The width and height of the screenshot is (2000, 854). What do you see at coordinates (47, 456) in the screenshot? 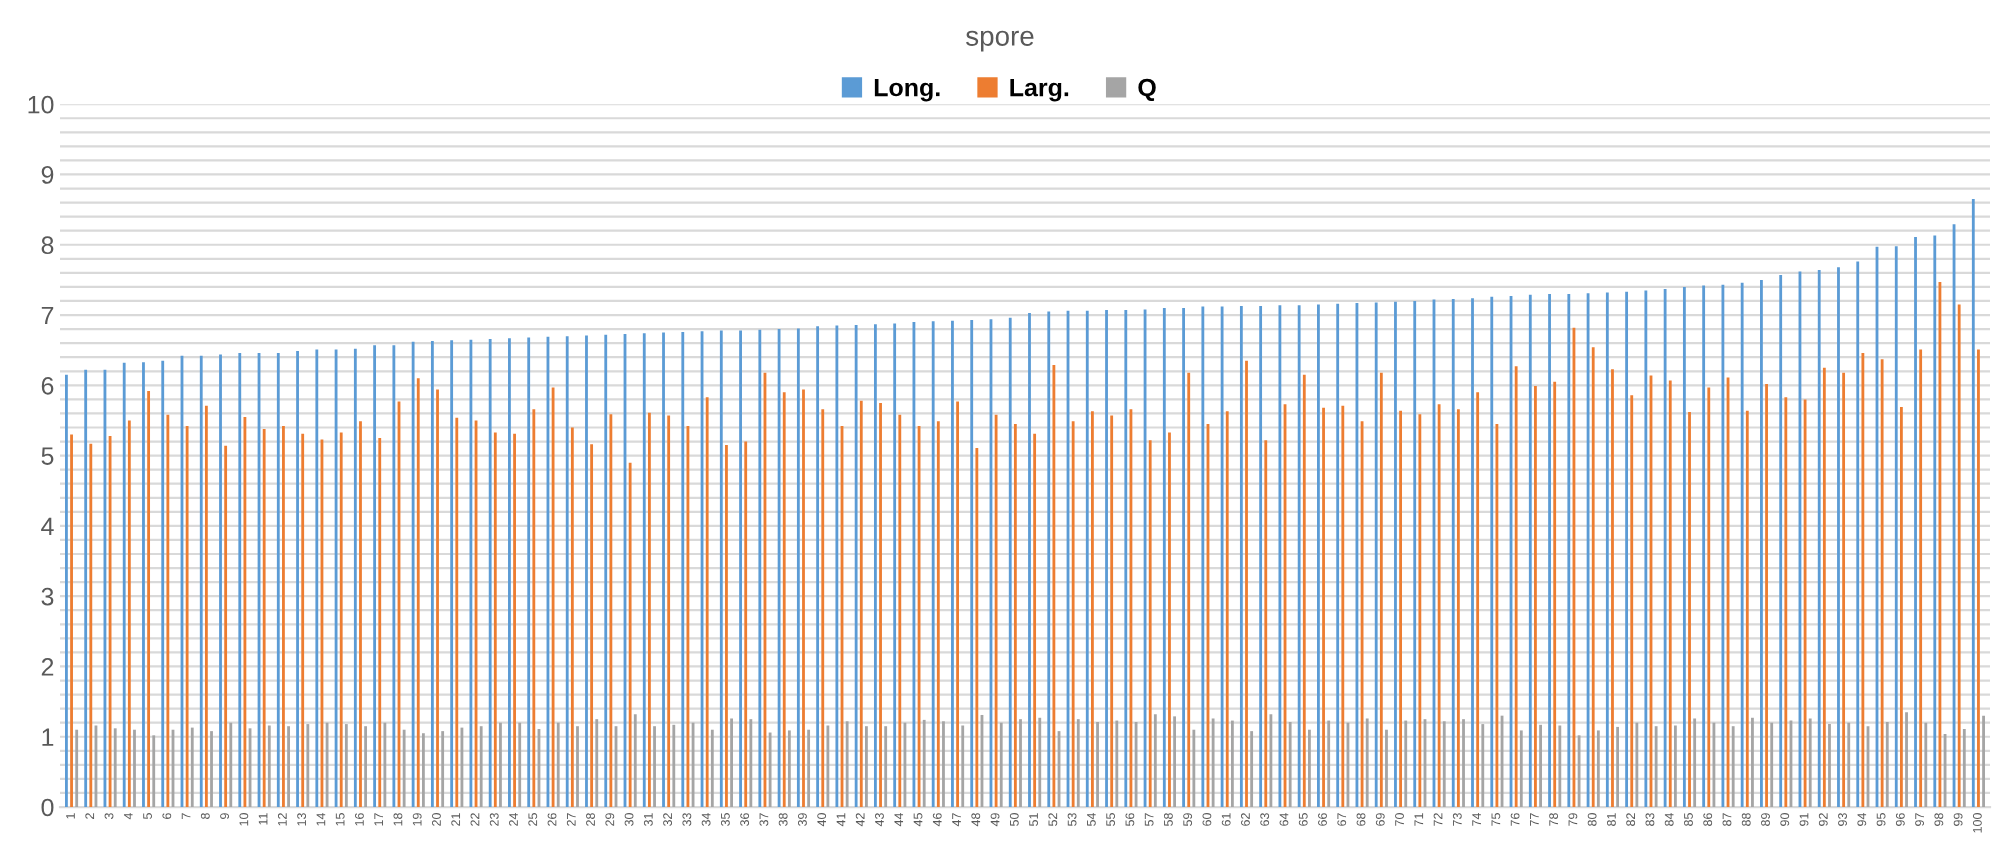
I see `y-tick-label: 5` at bounding box center [47, 456].